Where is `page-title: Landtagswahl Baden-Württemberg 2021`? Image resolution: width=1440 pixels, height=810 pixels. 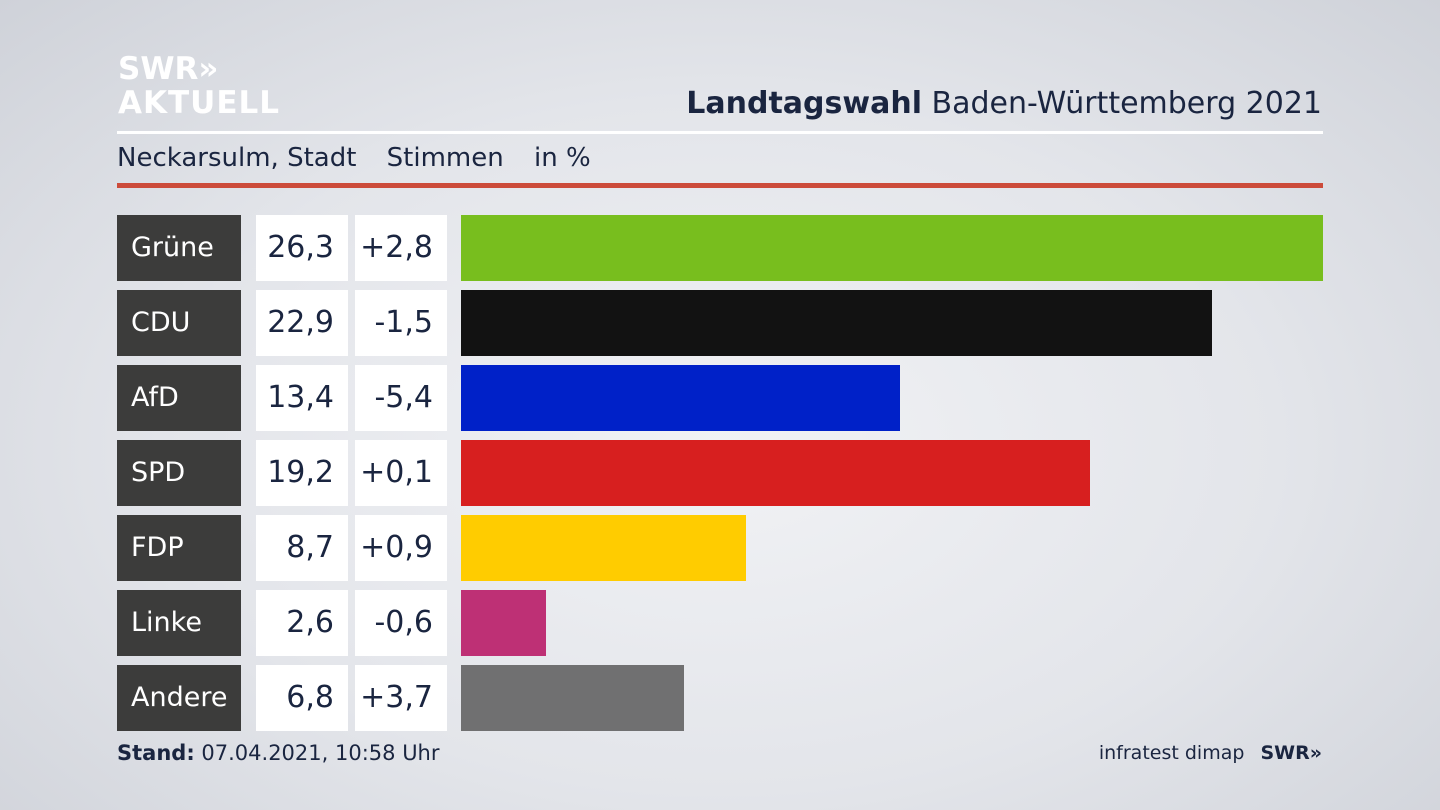
page-title: Landtagswahl Baden-Württemberg 2021 is located at coordinates (1004, 103).